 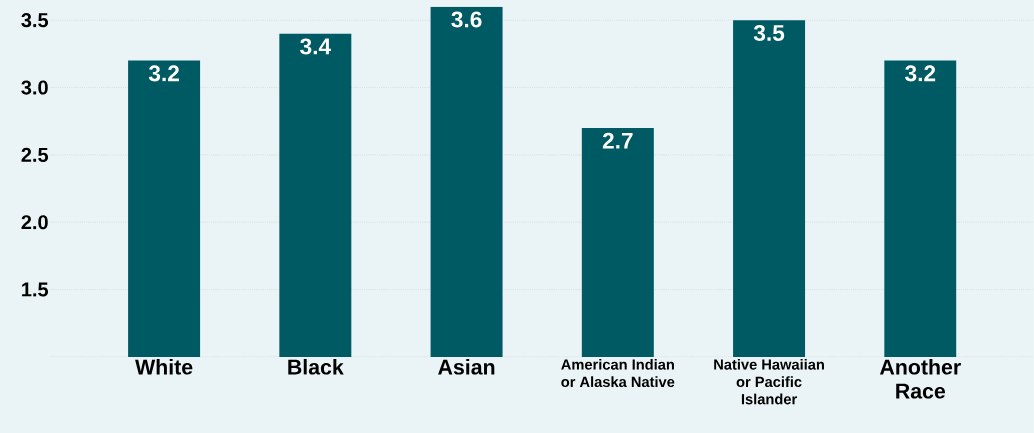 What do you see at coordinates (769, 33) in the screenshot?
I see `data-label: 3.5` at bounding box center [769, 33].